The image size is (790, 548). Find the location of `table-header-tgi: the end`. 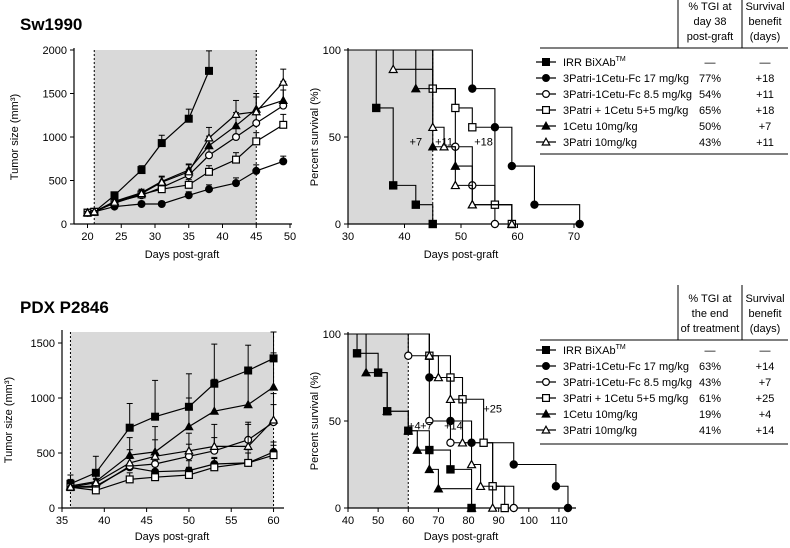

table-header-tgi: the end is located at coordinates (710, 314).